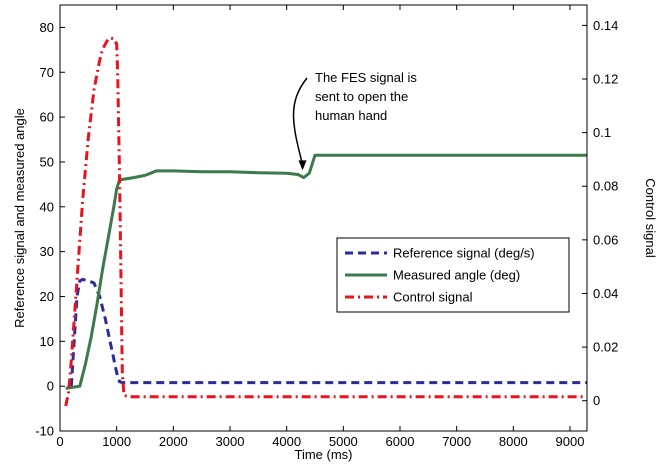 This screenshot has height=466, width=662. Describe the element at coordinates (116, 441) in the screenshot. I see `x-tick-label: 1000` at that location.